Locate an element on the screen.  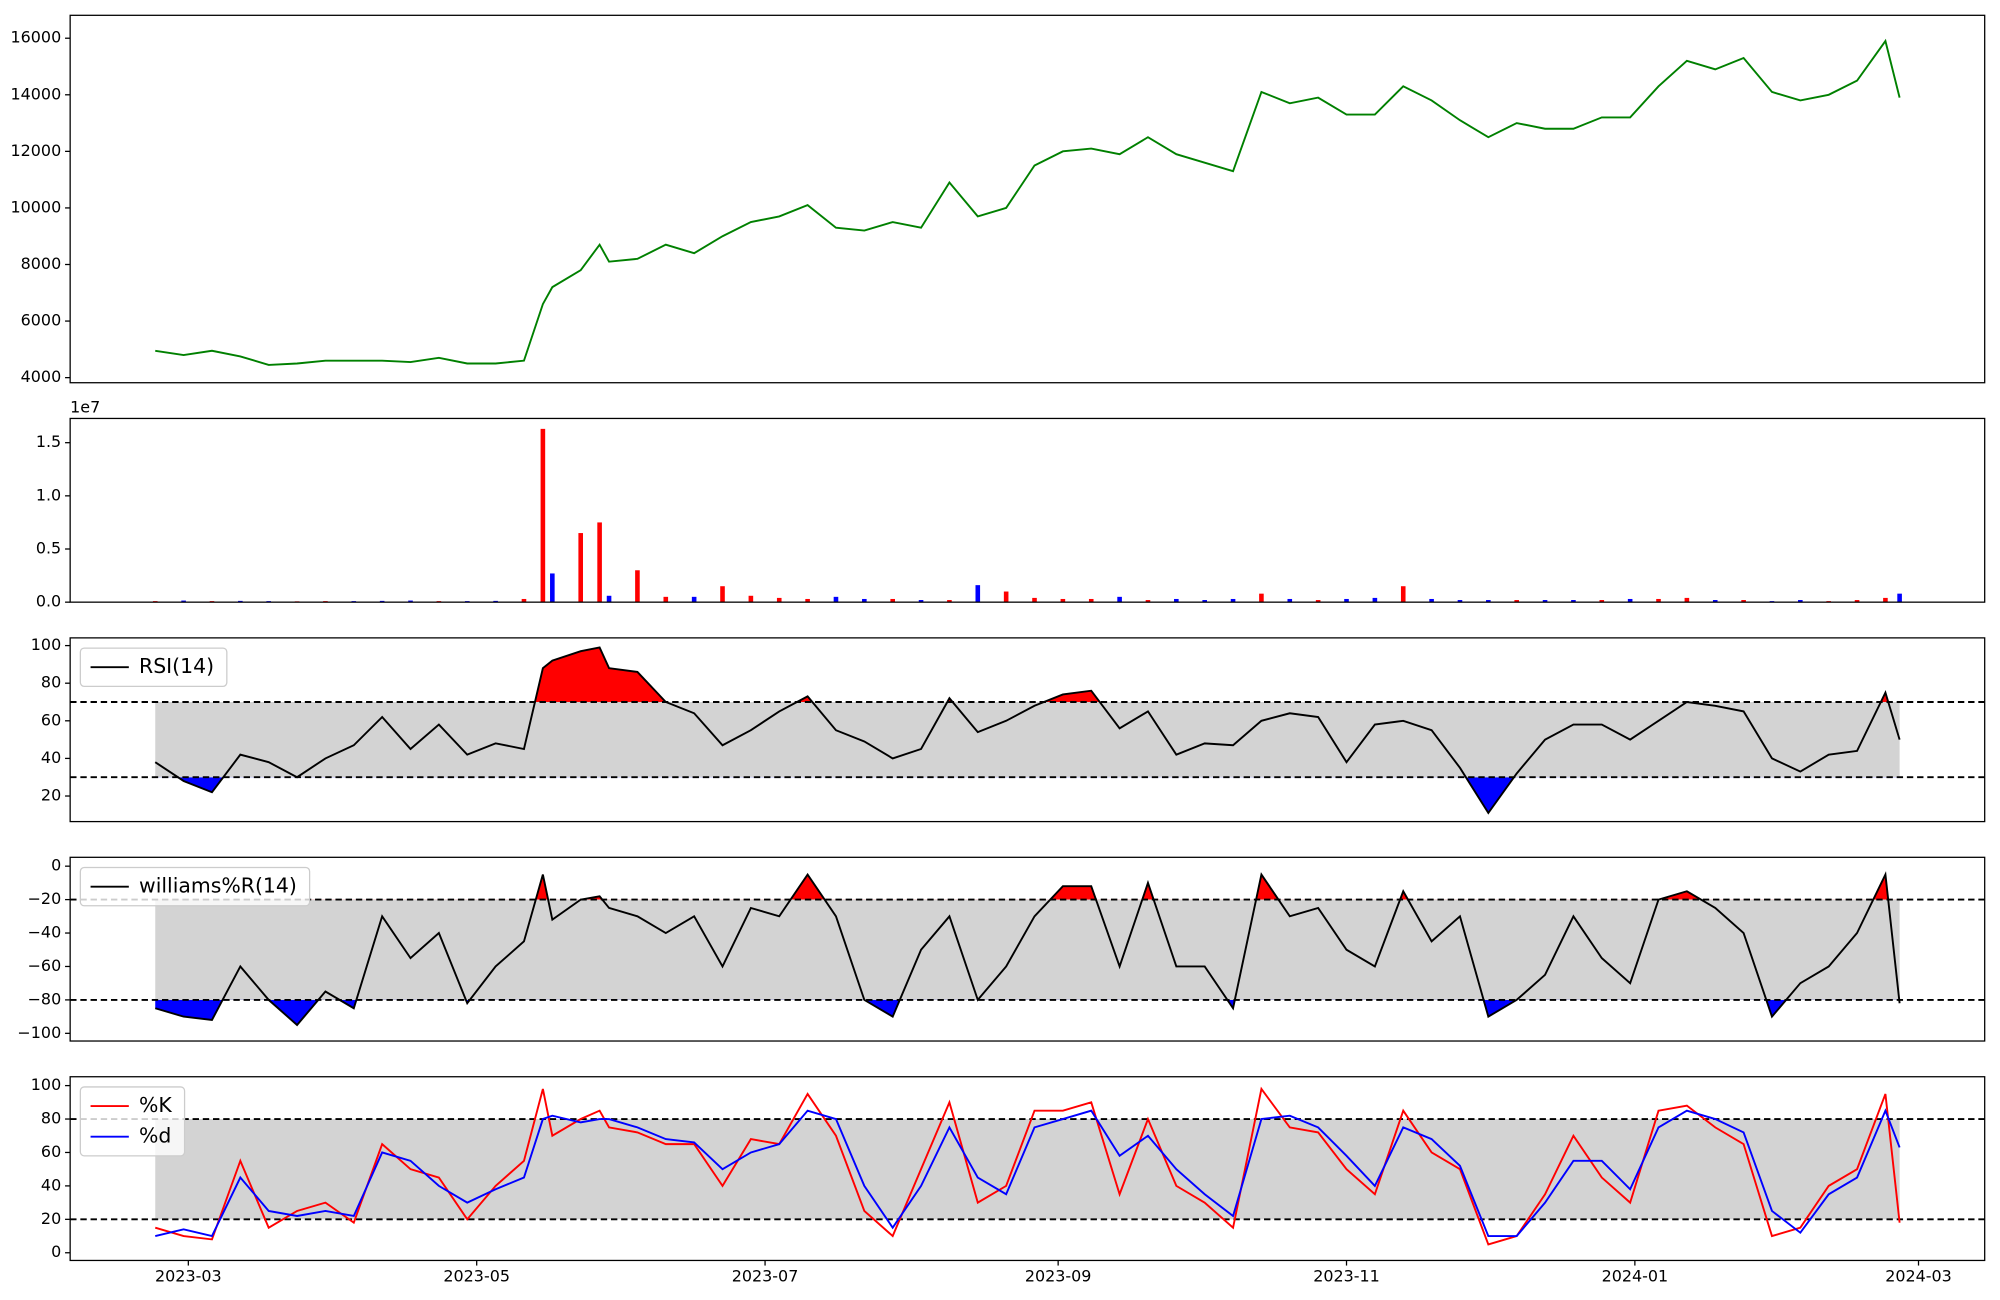
x-tick-label: 2023-05 is located at coordinates (476, 1276).